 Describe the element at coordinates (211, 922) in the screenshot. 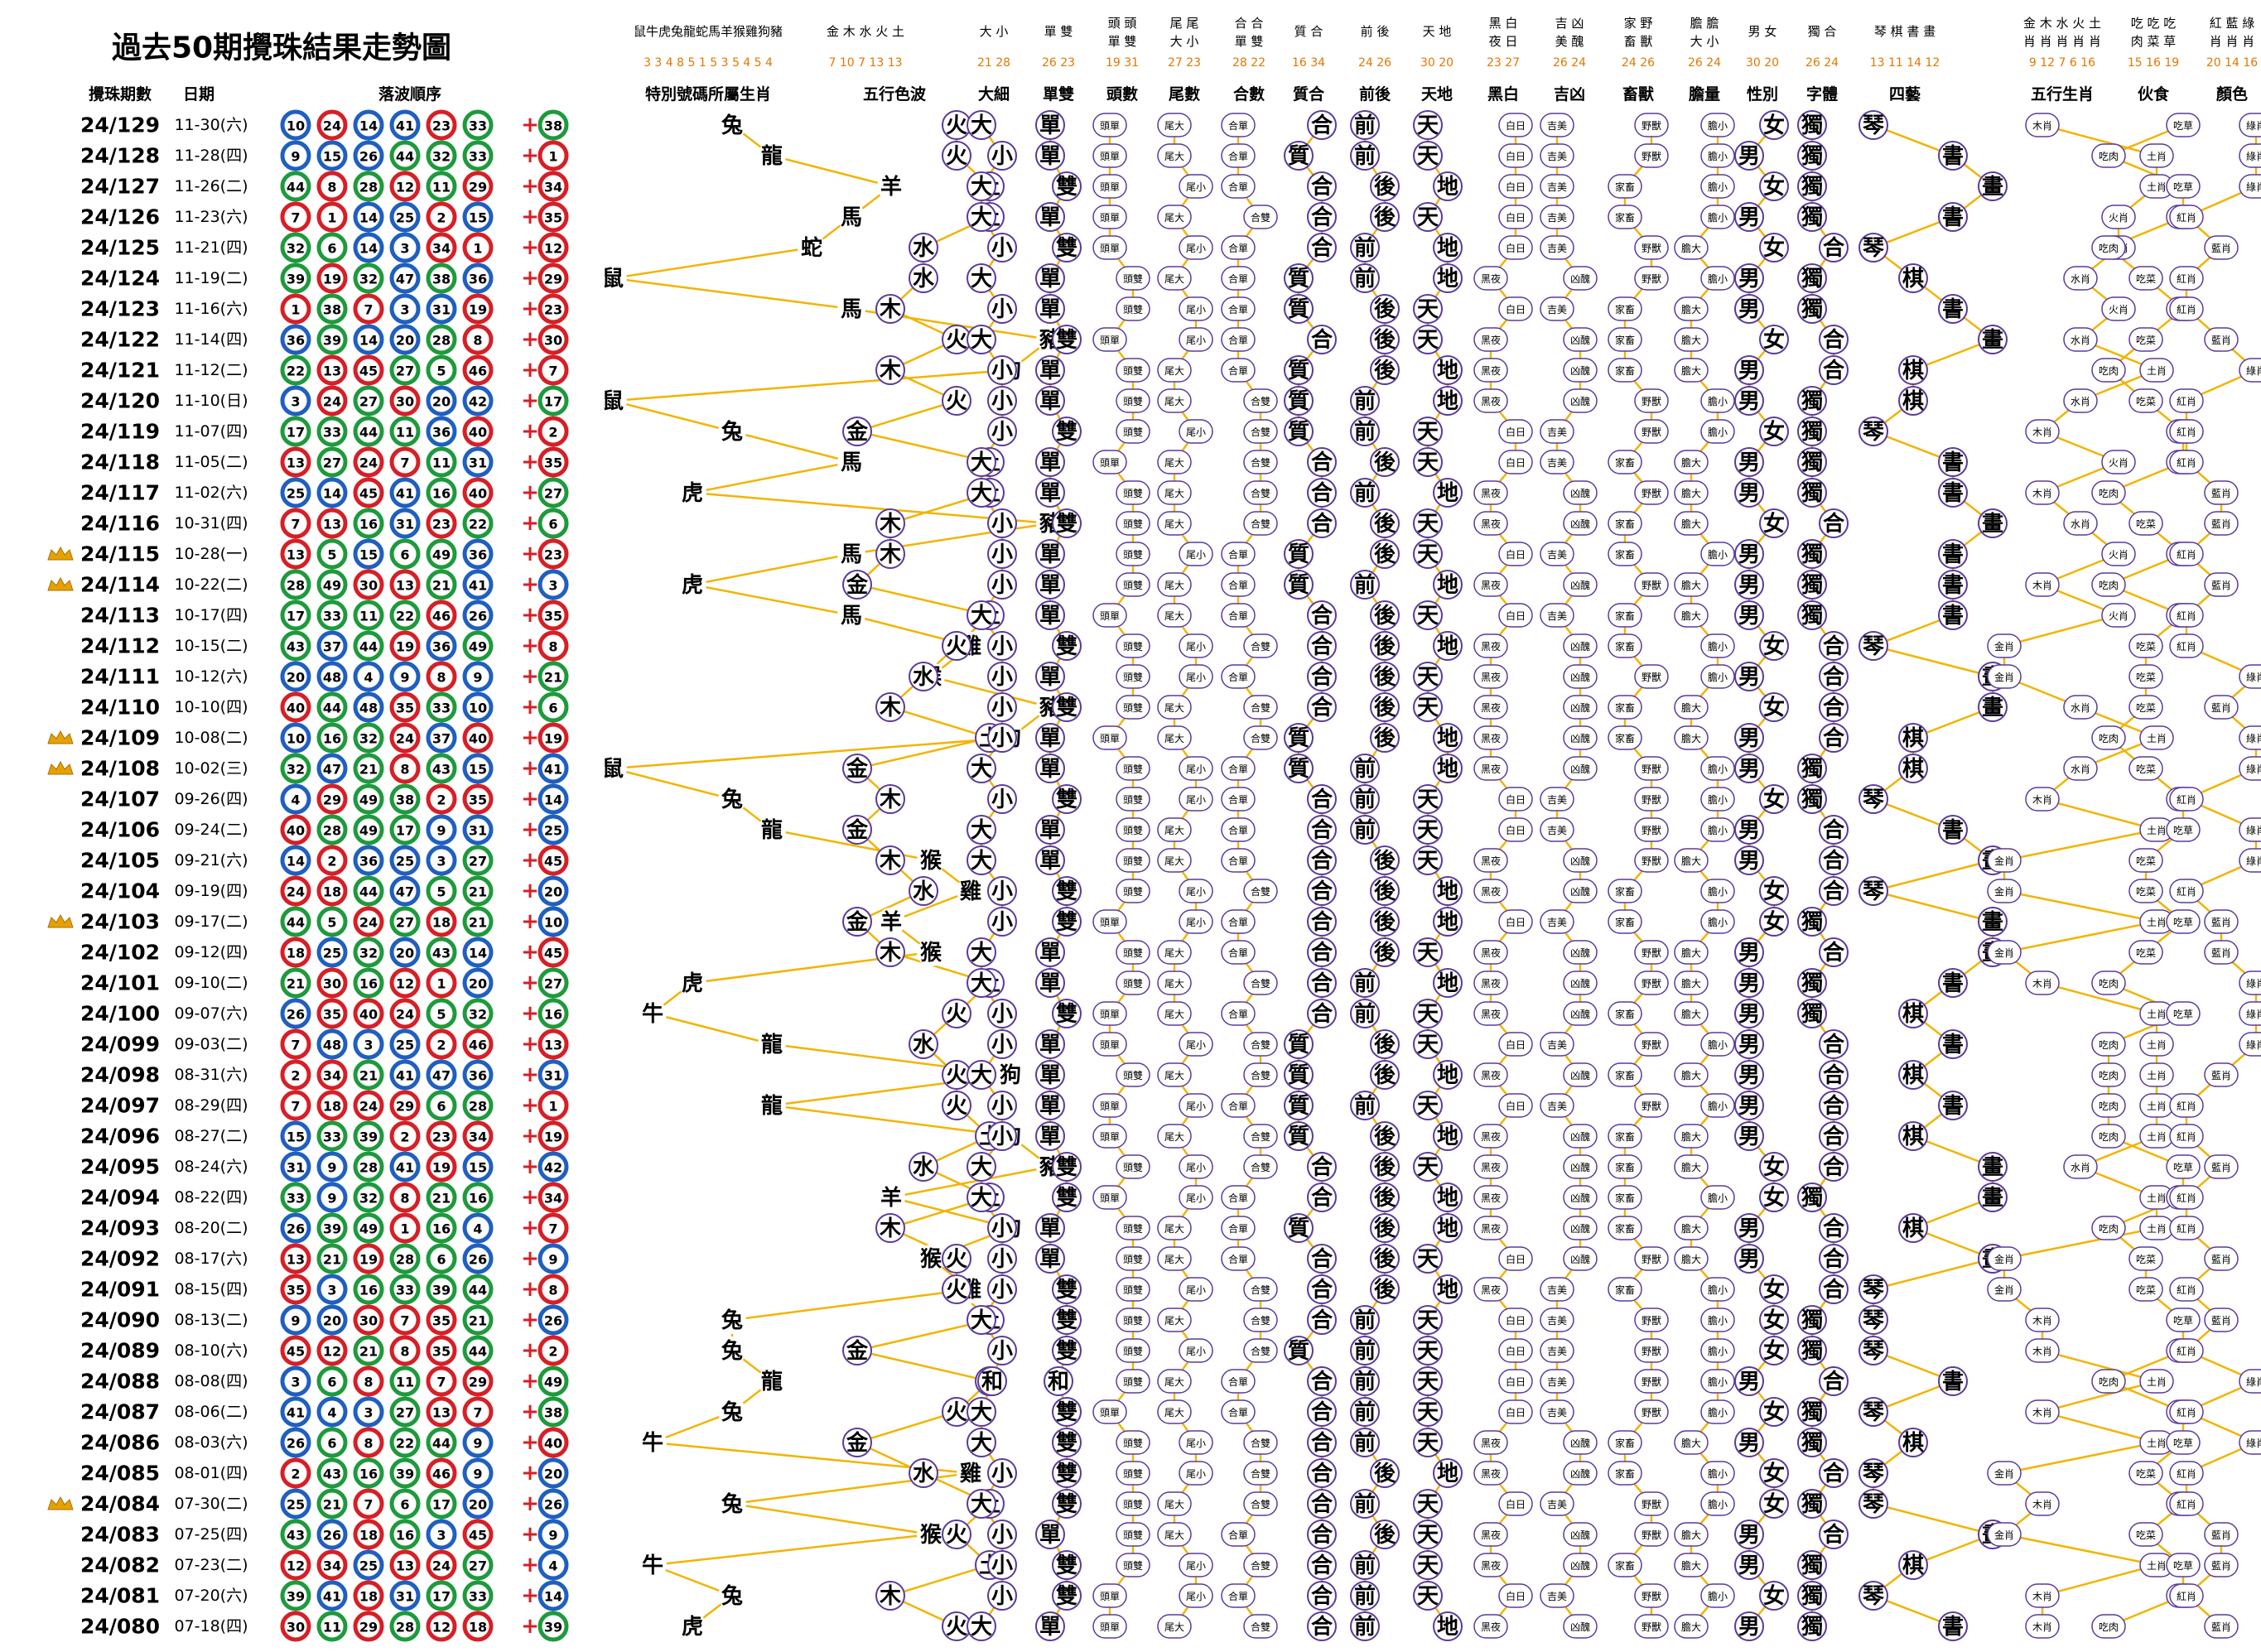

I see `draw-date: 09-17(二)` at that location.